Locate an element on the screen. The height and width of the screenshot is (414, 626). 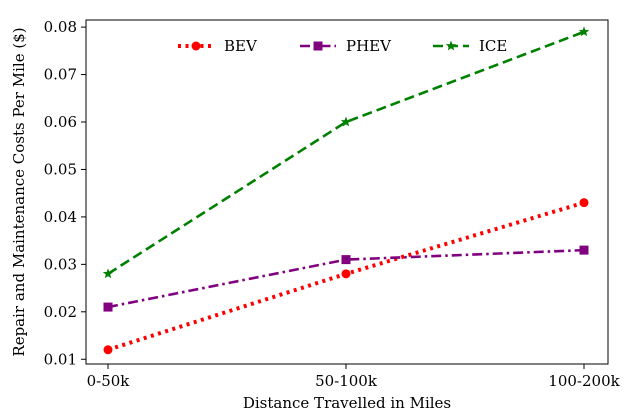
x-tick-label: 50-100k is located at coordinates (346, 381).